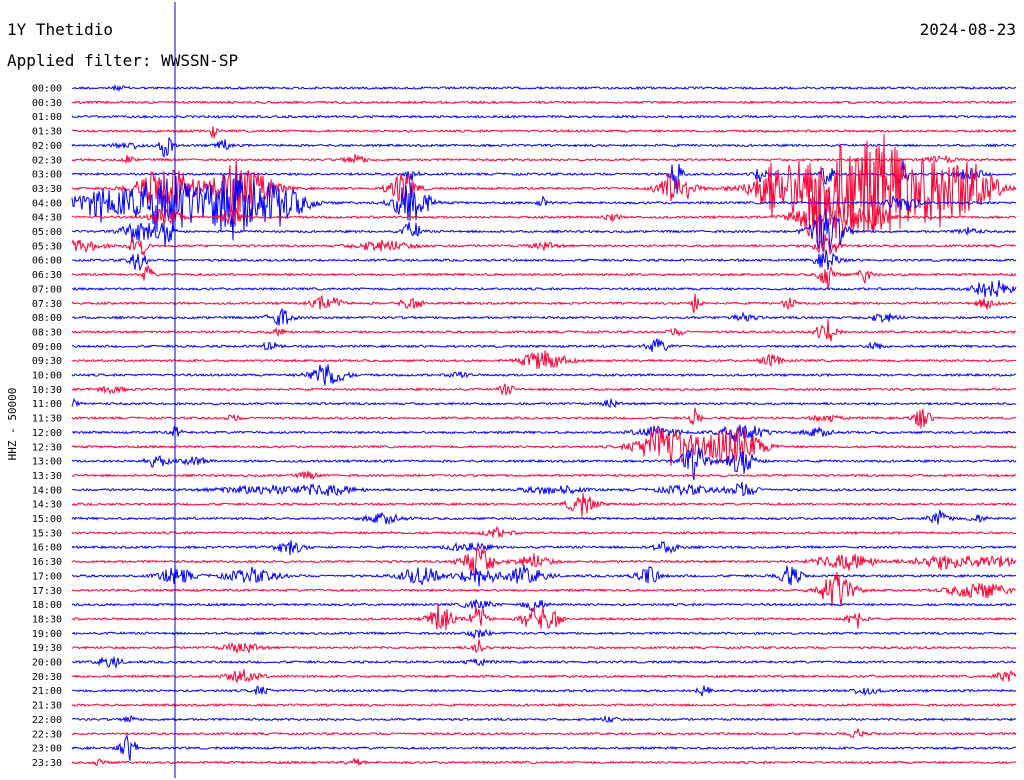 Image resolution: width=1024 pixels, height=780 pixels. I want to click on time-label: 01:00, so click(47, 117).